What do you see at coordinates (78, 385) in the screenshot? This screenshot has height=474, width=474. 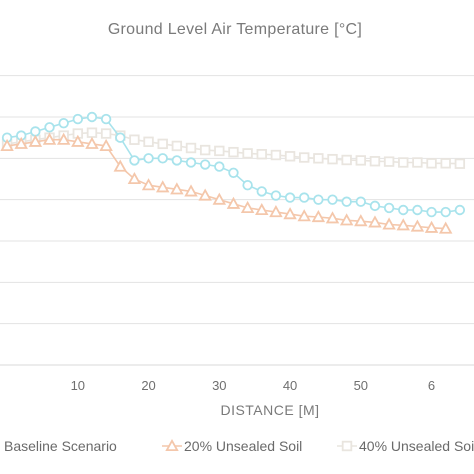 I see `x-tick-label: 10` at bounding box center [78, 385].